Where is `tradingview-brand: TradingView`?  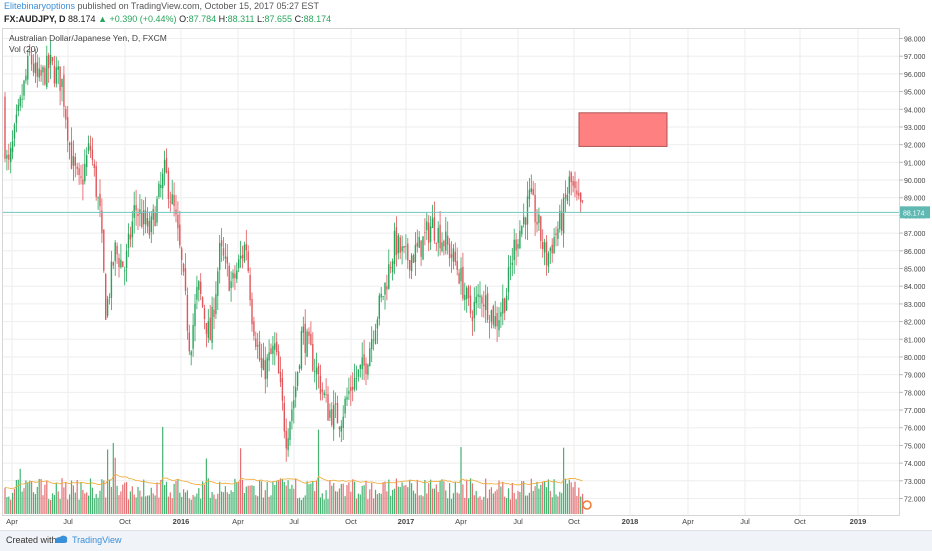 tradingview-brand: TradingView is located at coordinates (97, 540).